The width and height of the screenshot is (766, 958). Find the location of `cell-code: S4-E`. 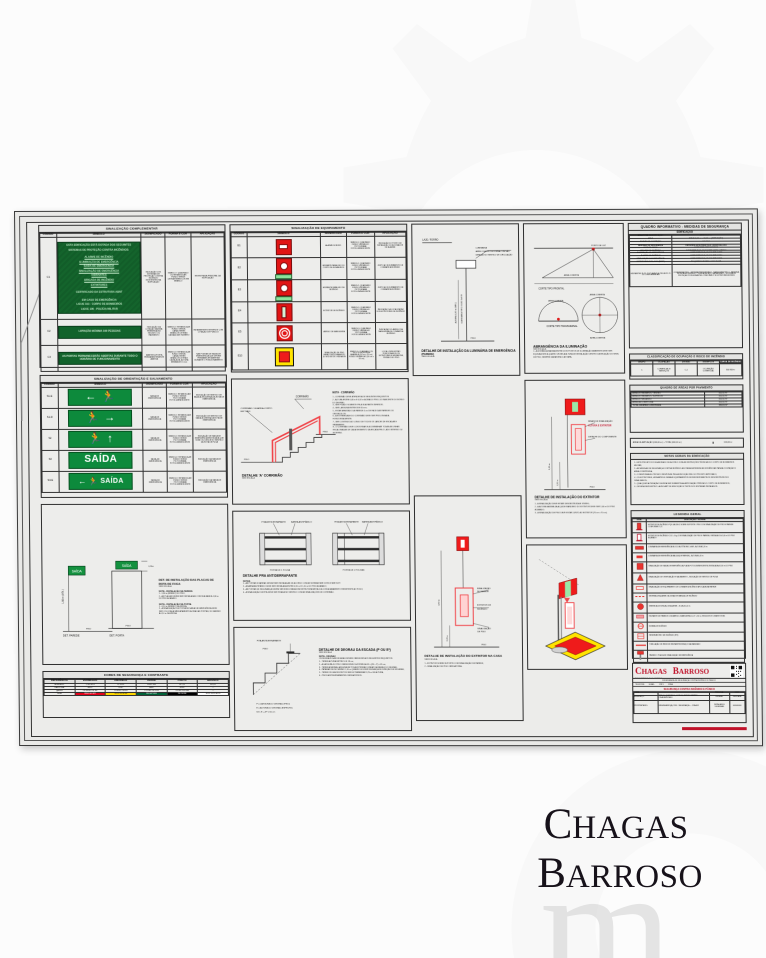

cell-code: S4-E is located at coordinates (50, 482).